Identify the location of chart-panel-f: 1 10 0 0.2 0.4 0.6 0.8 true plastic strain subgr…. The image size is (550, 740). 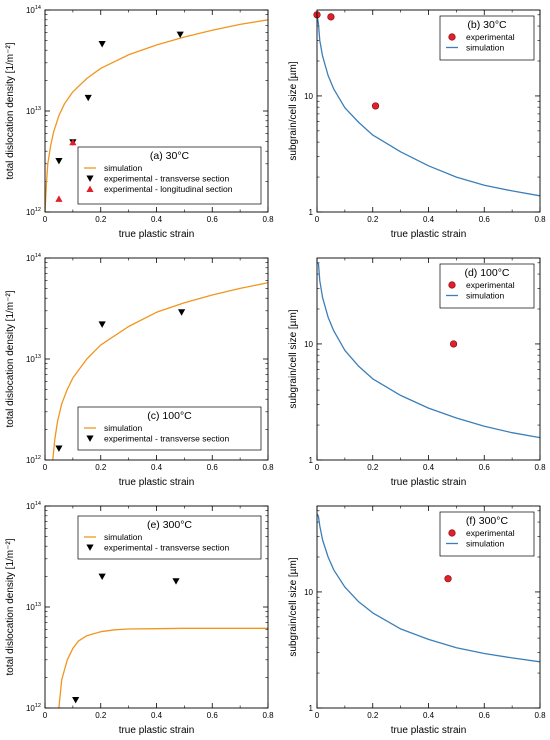
(417, 620).